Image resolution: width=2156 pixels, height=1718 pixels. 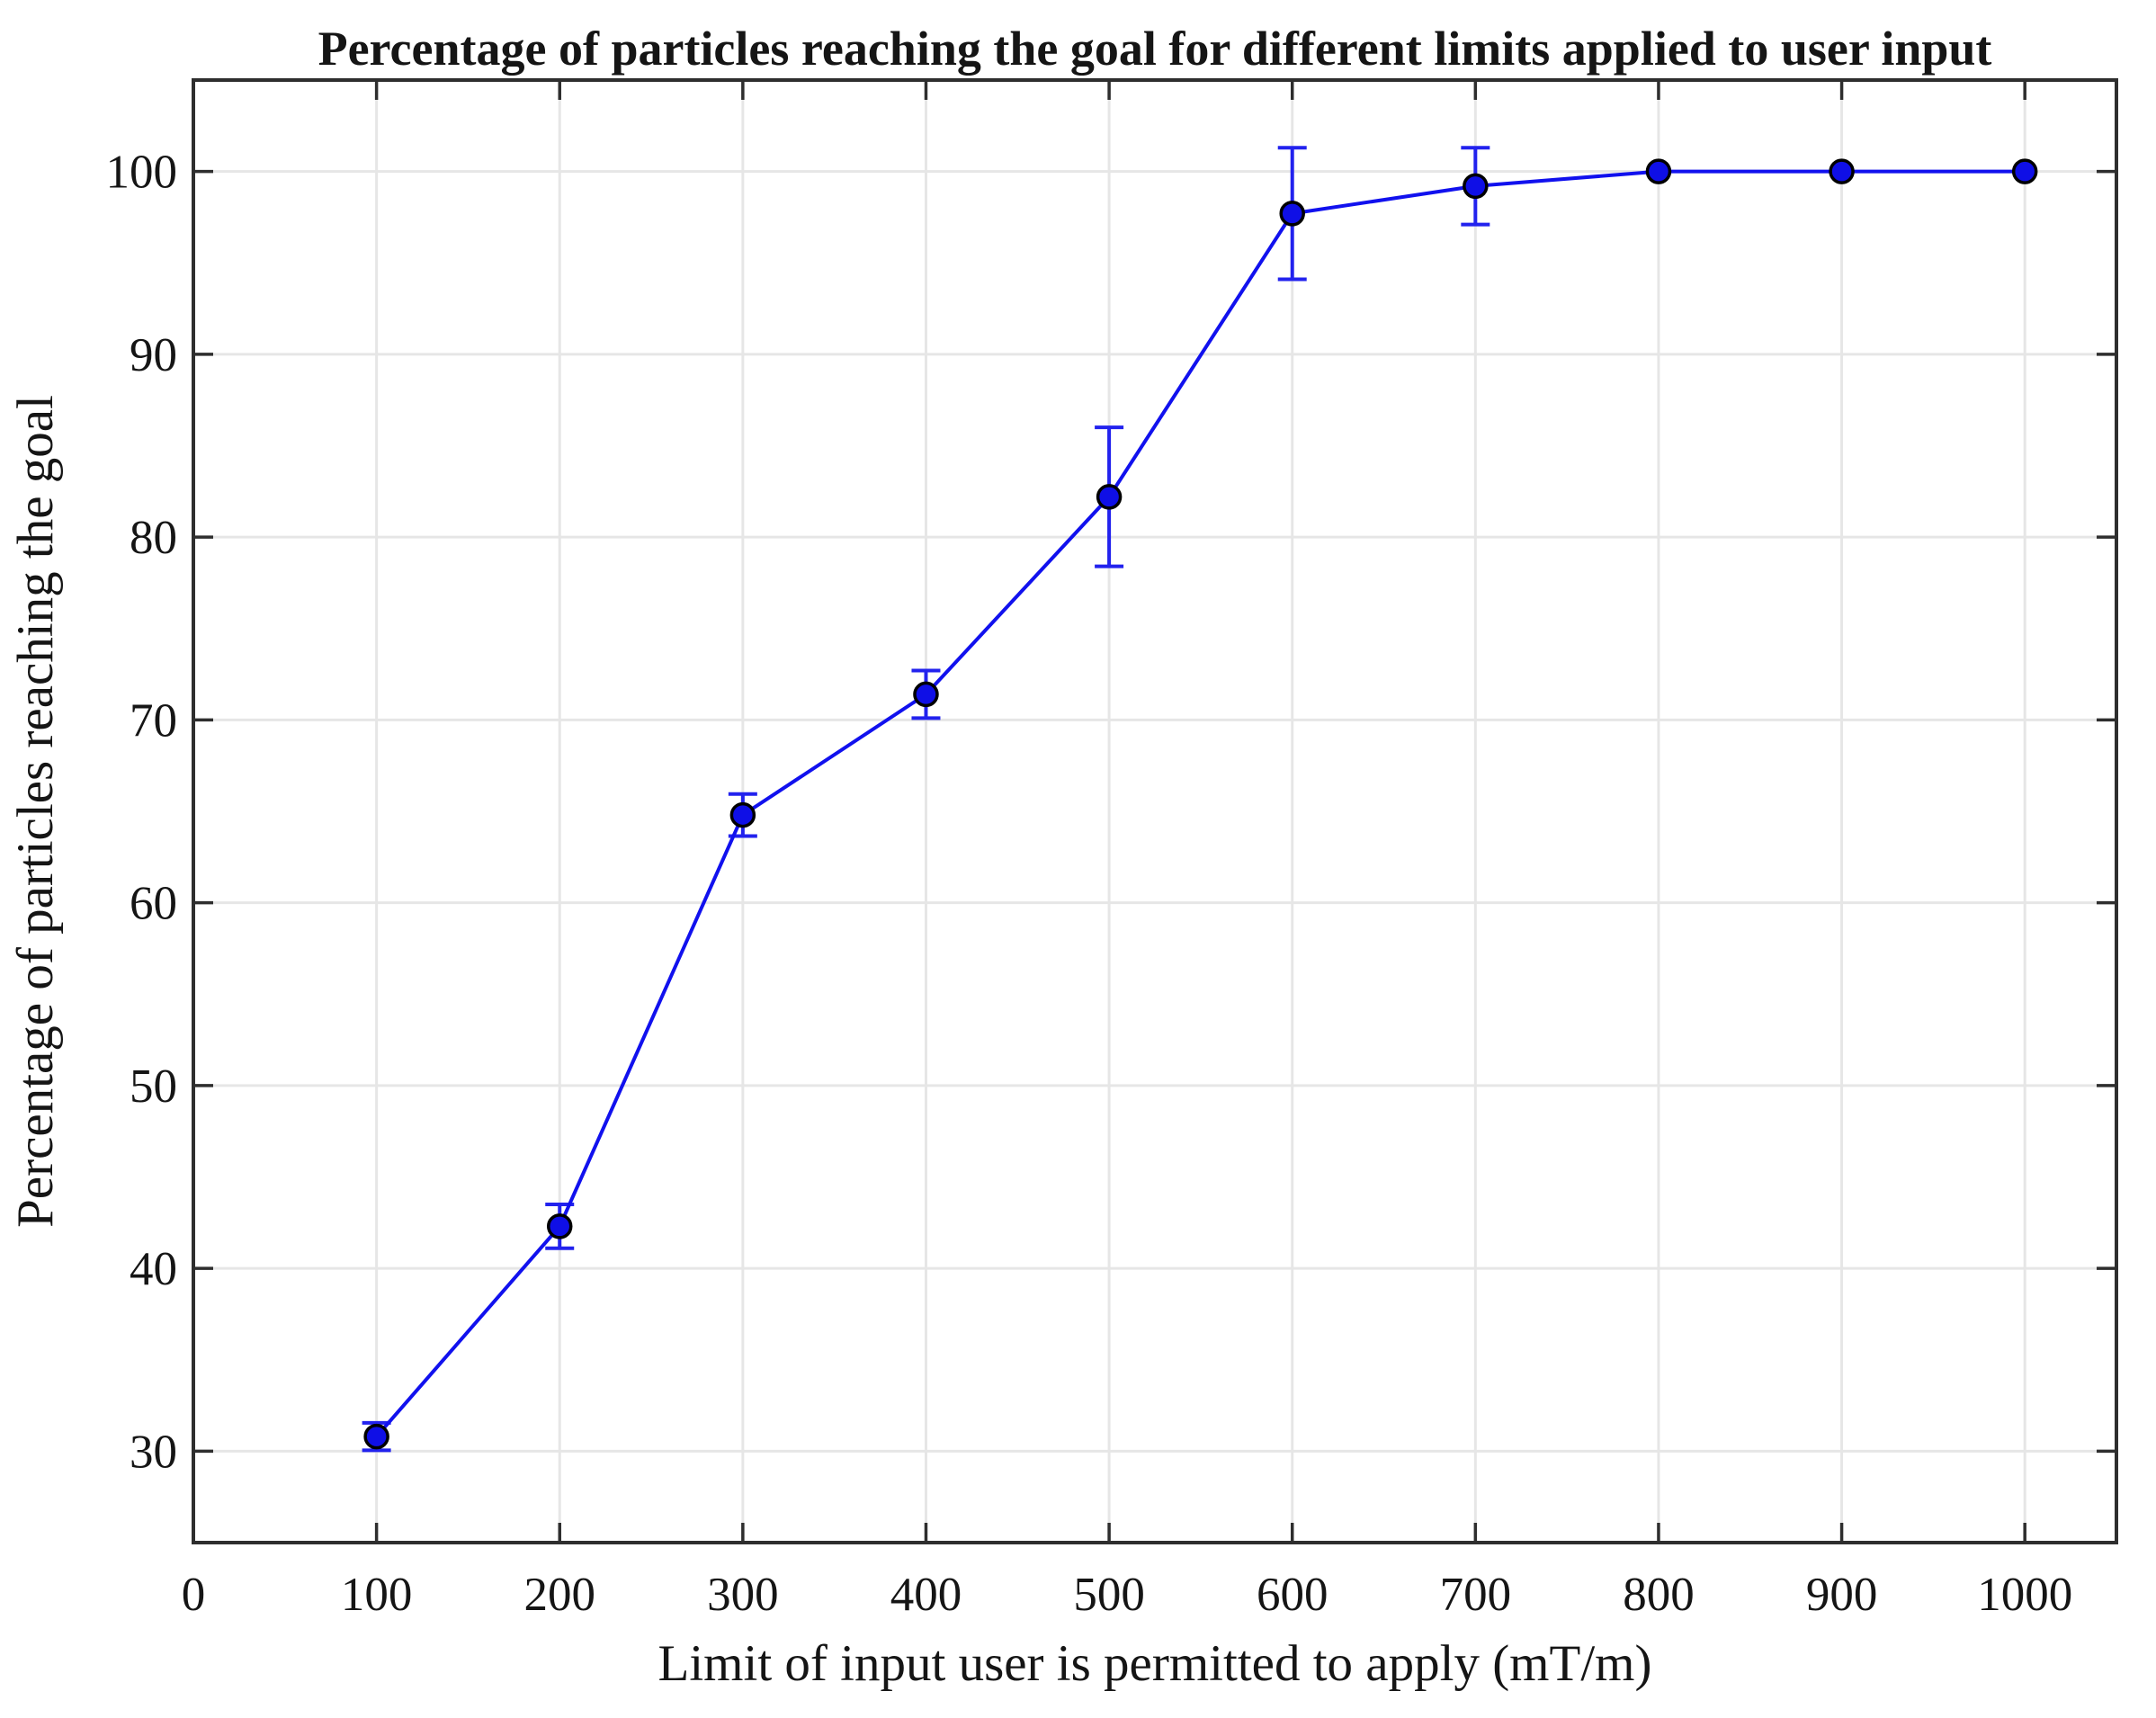 What do you see at coordinates (153, 1452) in the screenshot?
I see `y-tick-label: 30` at bounding box center [153, 1452].